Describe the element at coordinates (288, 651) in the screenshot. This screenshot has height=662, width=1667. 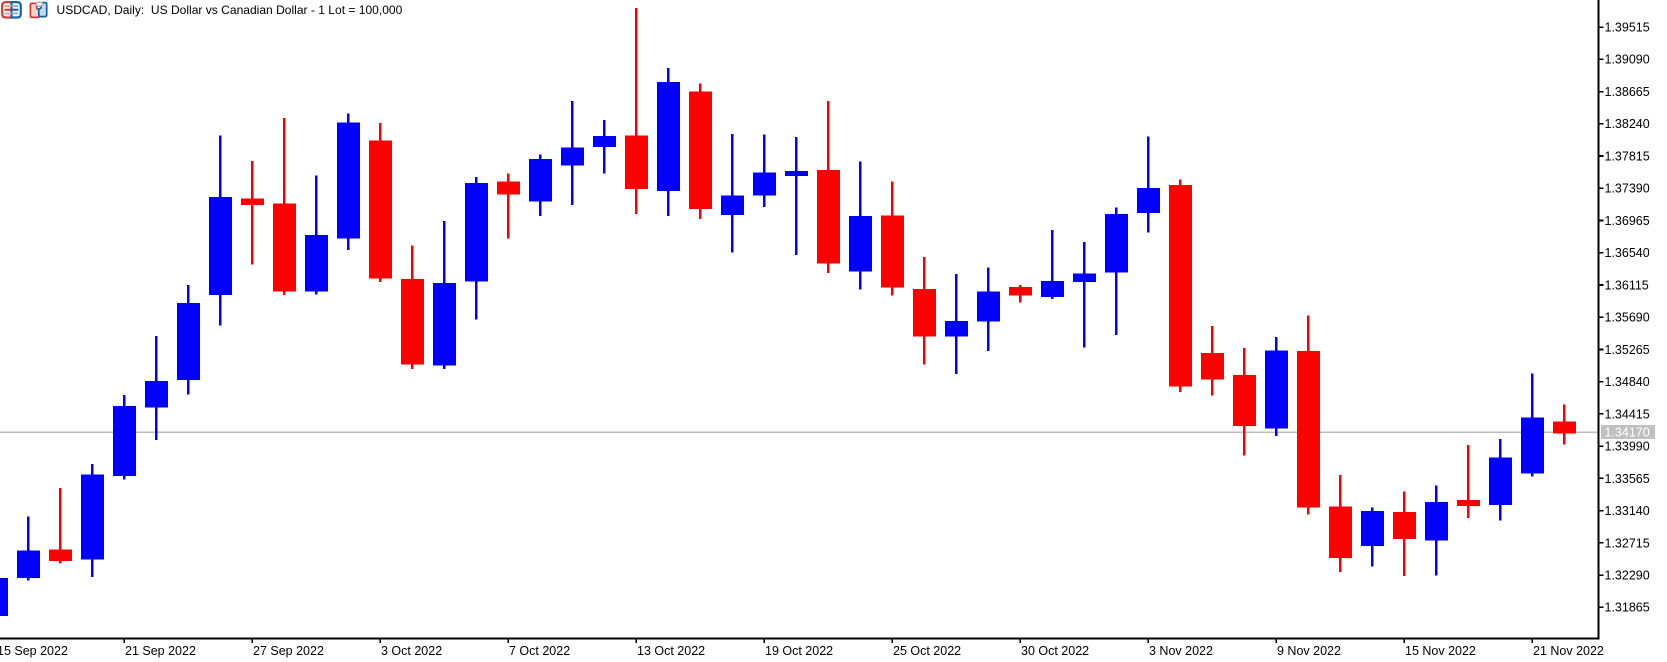
I see `svg-text: 27 Sep 2022` at that location.